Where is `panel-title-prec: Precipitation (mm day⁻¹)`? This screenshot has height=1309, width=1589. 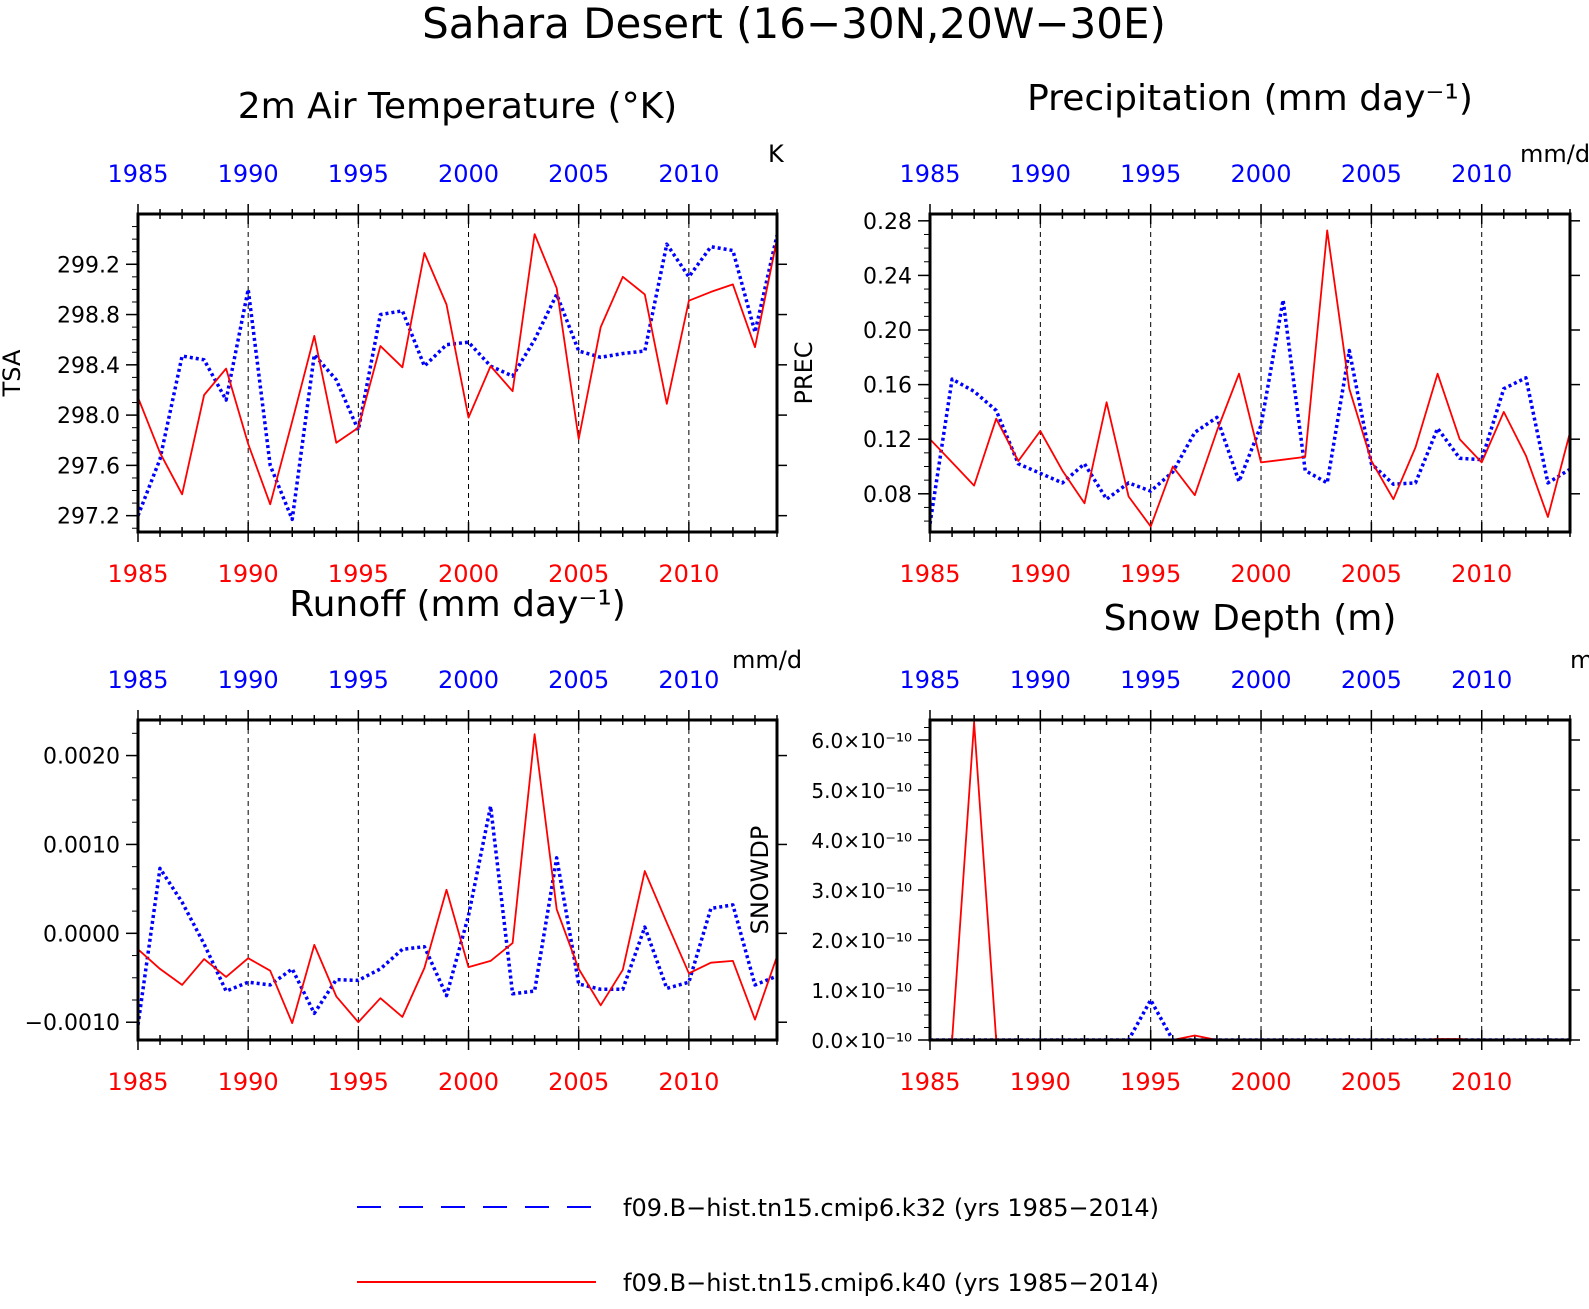 panel-title-prec: Precipitation (mm day⁻¹) is located at coordinates (1250, 98).